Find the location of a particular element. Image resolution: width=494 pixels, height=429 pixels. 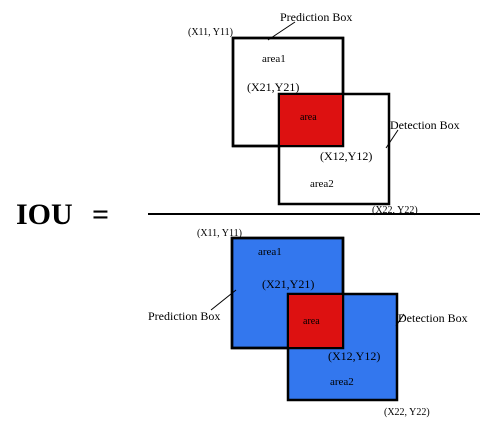

intersection-label-top: area is located at coordinates (308, 117).